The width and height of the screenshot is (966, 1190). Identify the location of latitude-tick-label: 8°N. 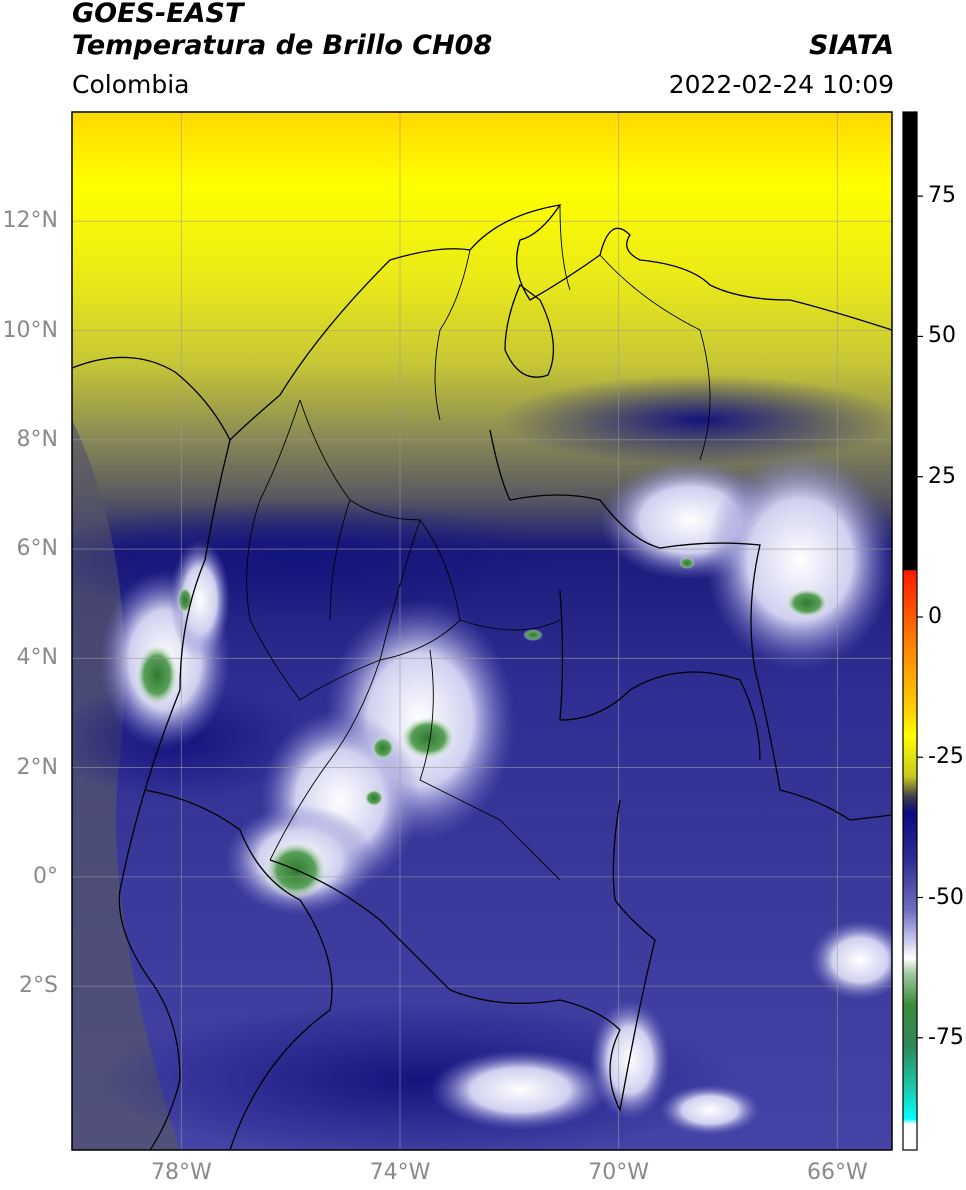
(37, 439).